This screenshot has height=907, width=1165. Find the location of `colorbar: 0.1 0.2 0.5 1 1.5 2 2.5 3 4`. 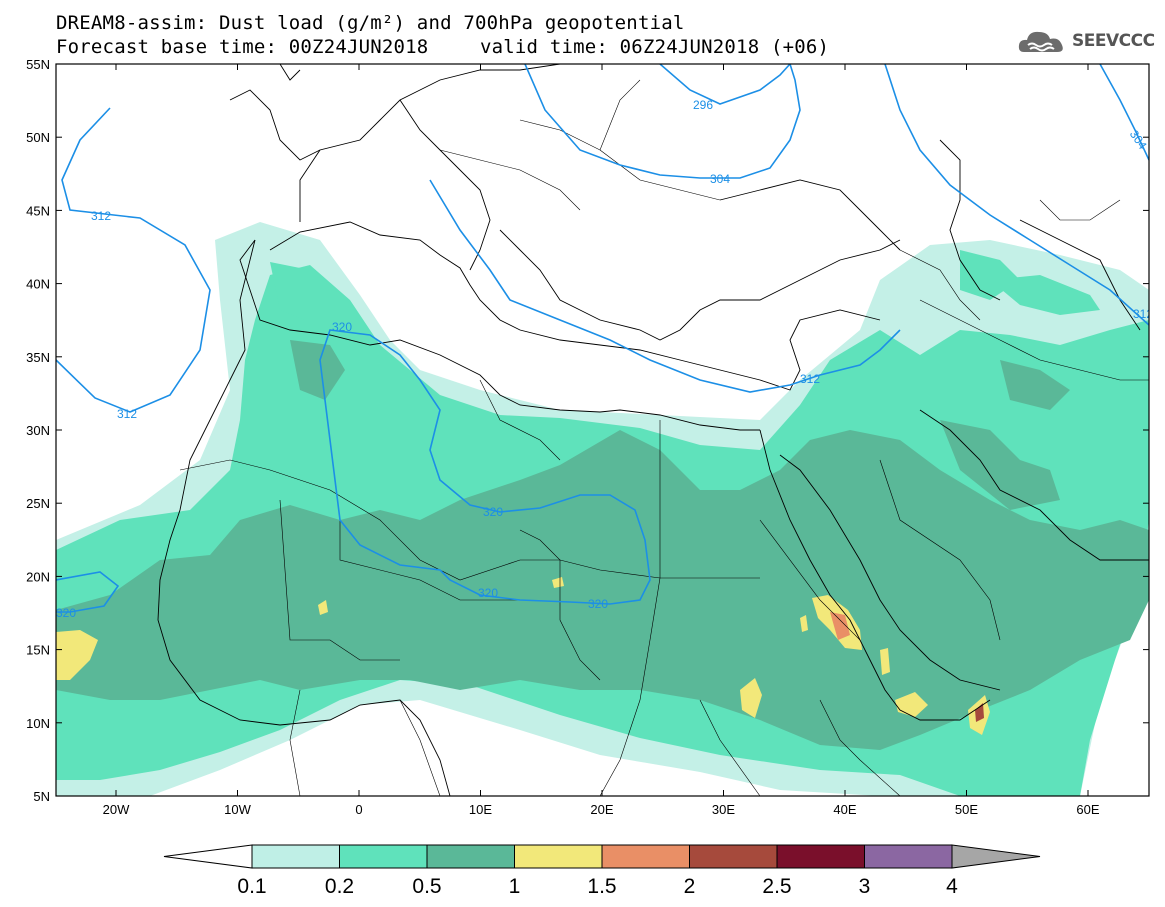

colorbar: 0.1 0.2 0.5 1 1.5 2 2.5 3 4 is located at coordinates (602, 871).